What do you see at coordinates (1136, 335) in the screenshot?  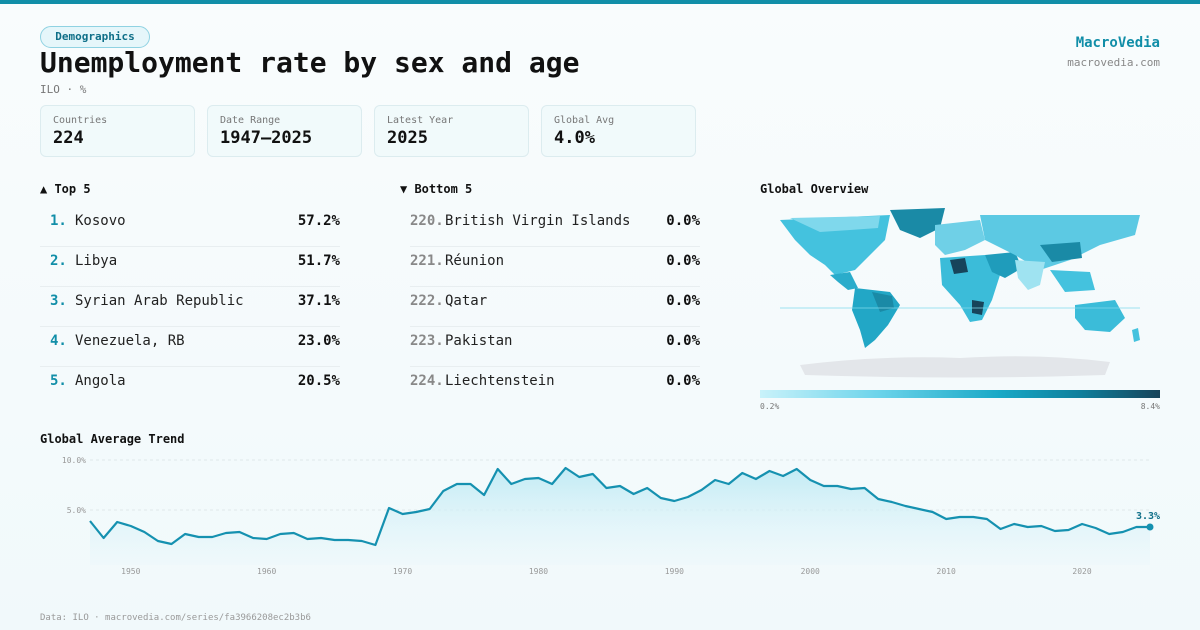 I see `map-region-new-zealand` at bounding box center [1136, 335].